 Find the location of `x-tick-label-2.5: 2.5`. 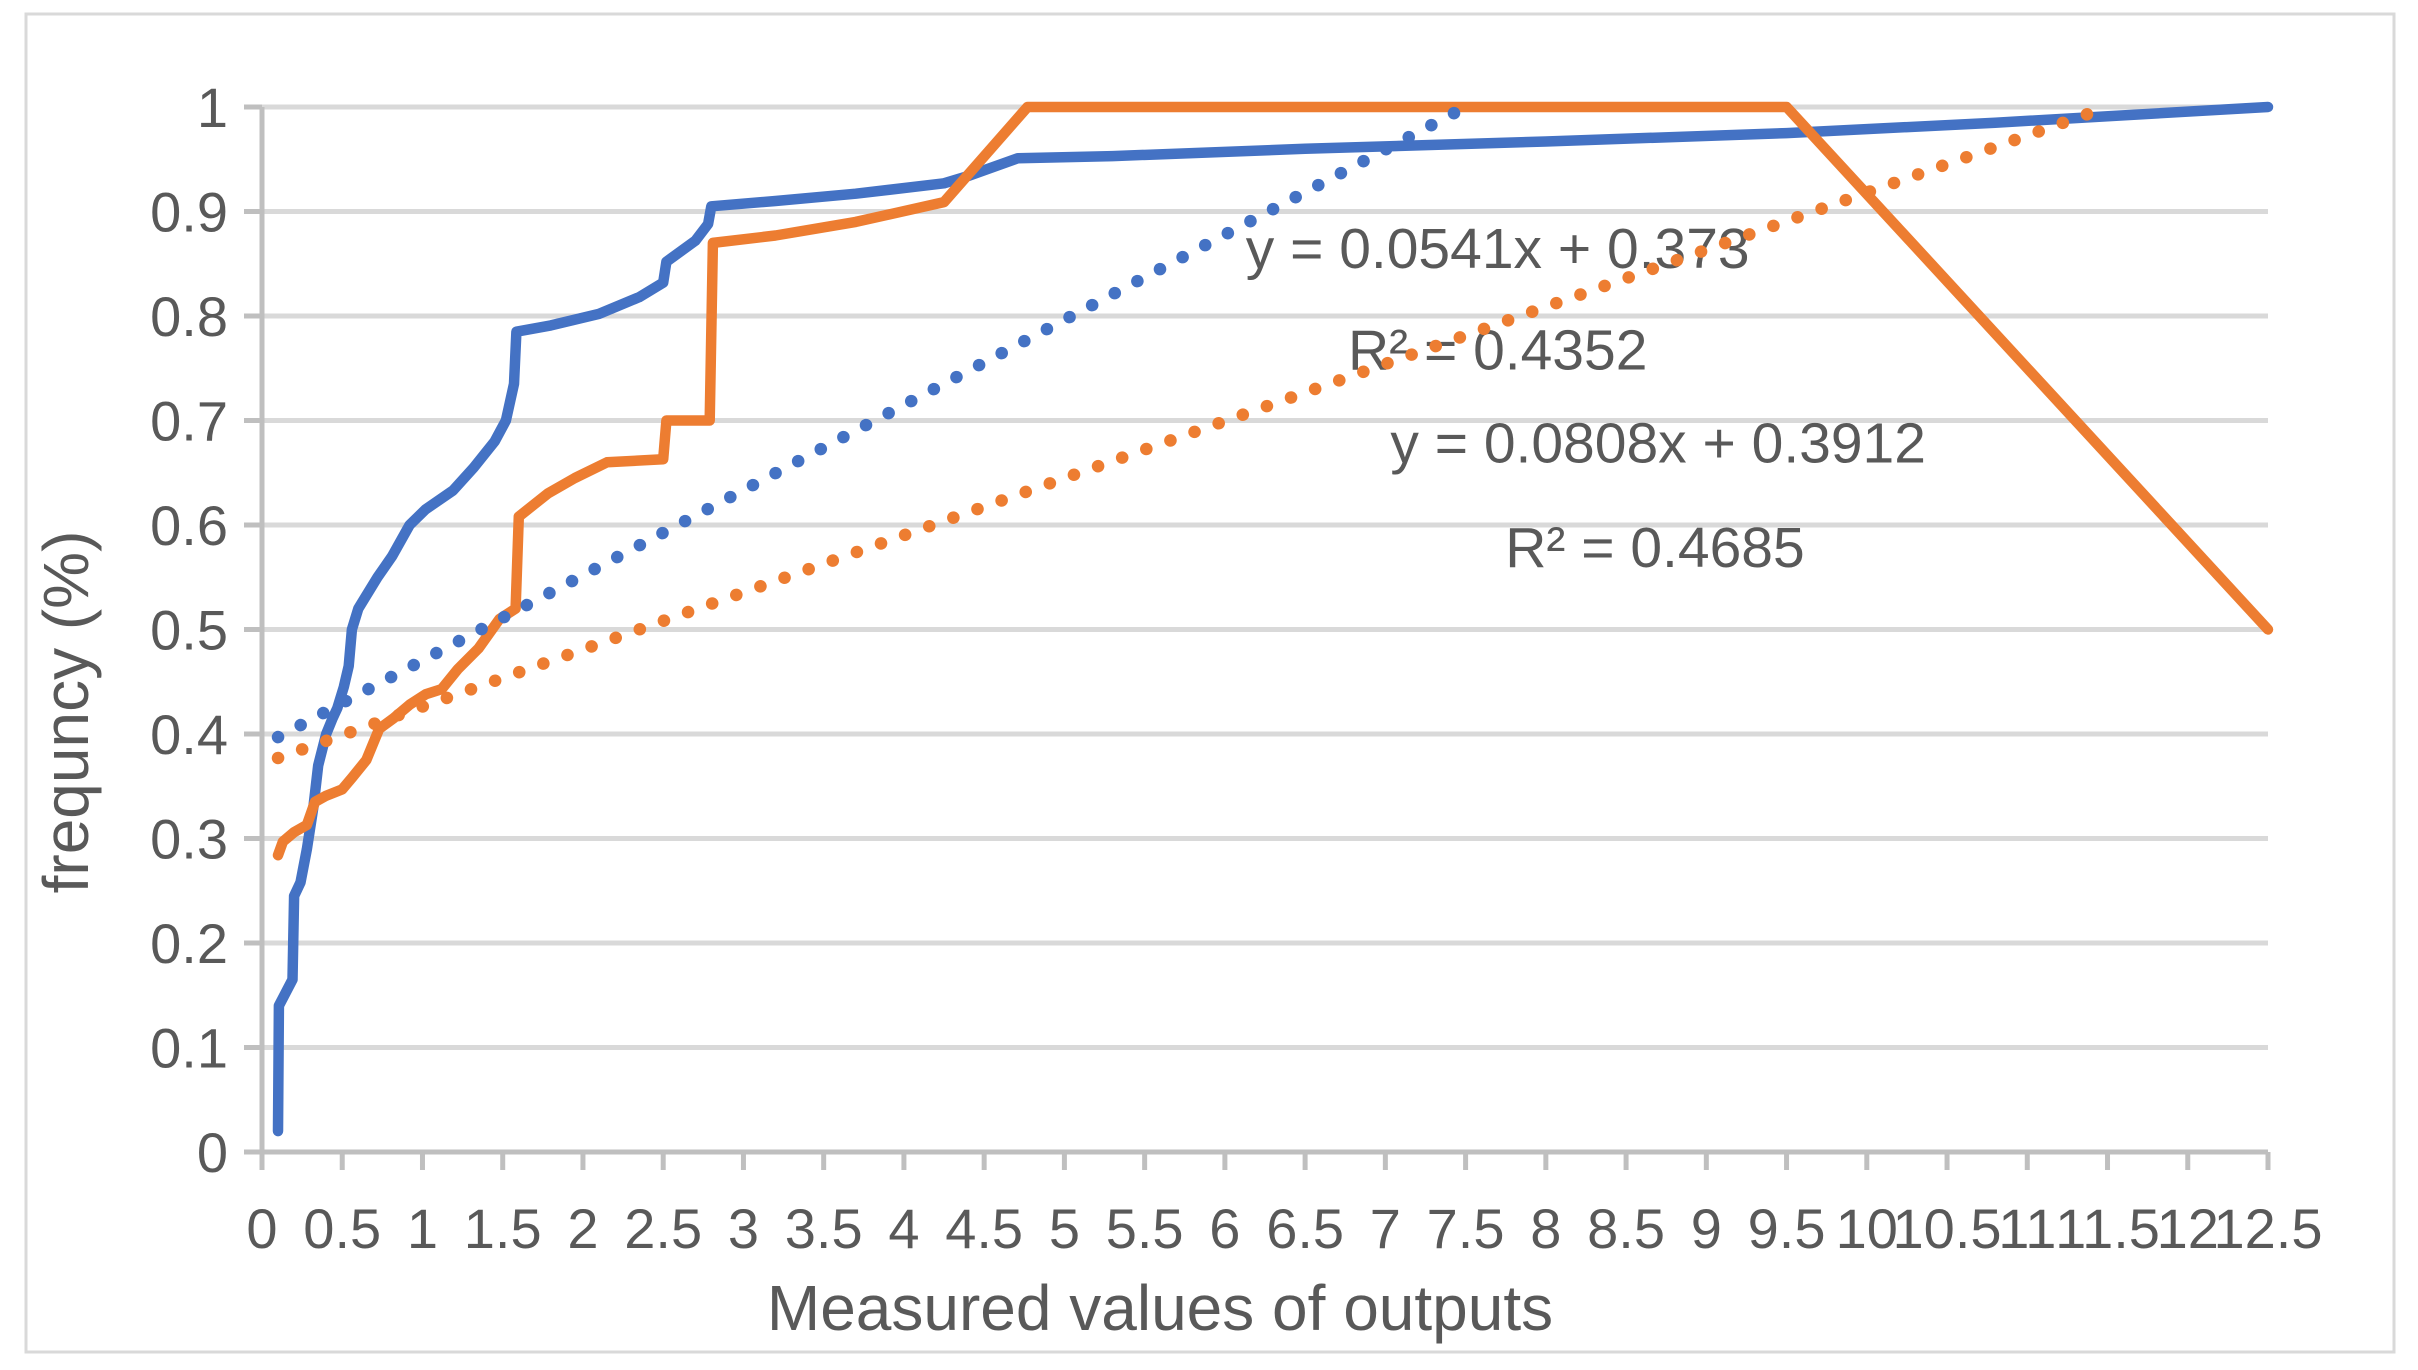

x-tick-label-2.5: 2.5 is located at coordinates (663, 1228).